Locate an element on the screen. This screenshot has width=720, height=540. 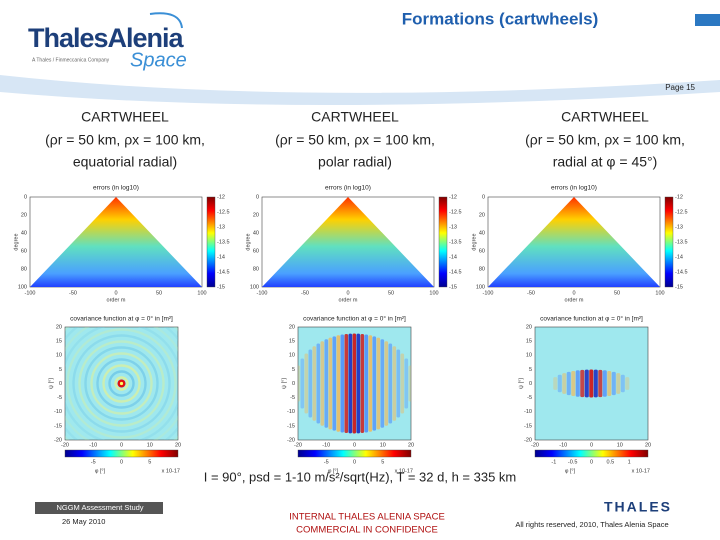
y-axis-label: degree is located at coordinates (16, 241).